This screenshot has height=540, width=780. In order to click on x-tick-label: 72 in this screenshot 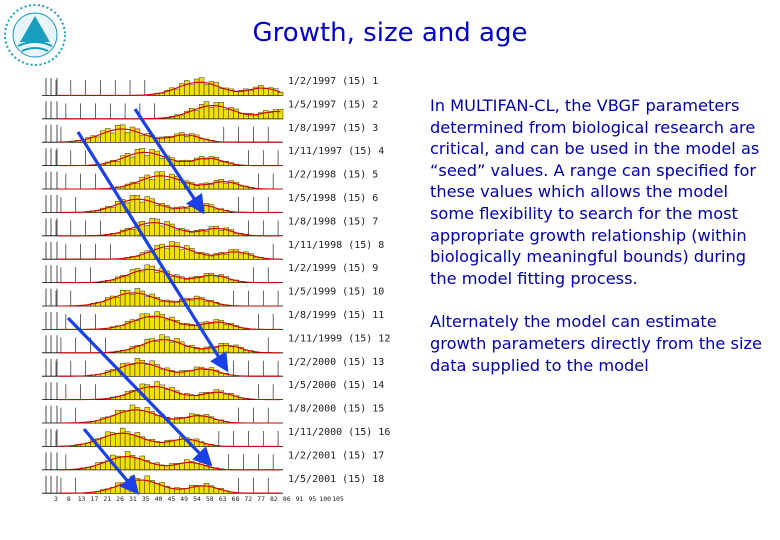, I will do `click(248, 499)`.